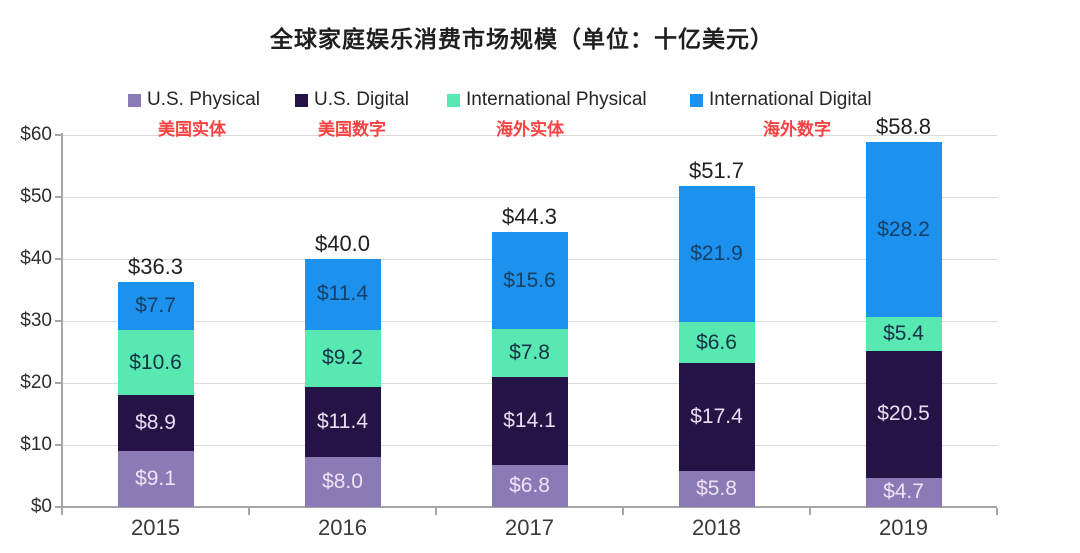 The height and width of the screenshot is (553, 1080). I want to click on bar-segment-2018-u-s-physical: $5.8, so click(716, 489).